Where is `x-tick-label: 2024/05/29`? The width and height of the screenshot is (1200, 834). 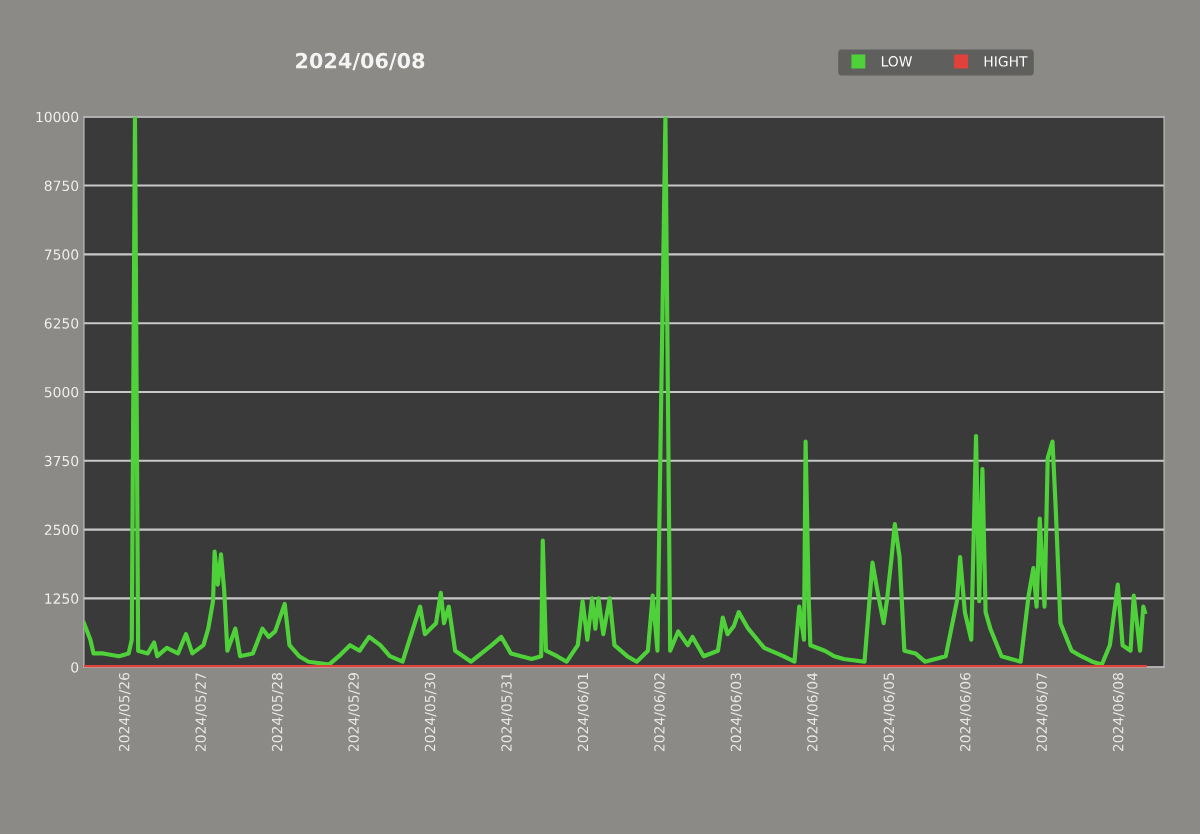
x-tick-label: 2024/05/29 is located at coordinates (354, 712).